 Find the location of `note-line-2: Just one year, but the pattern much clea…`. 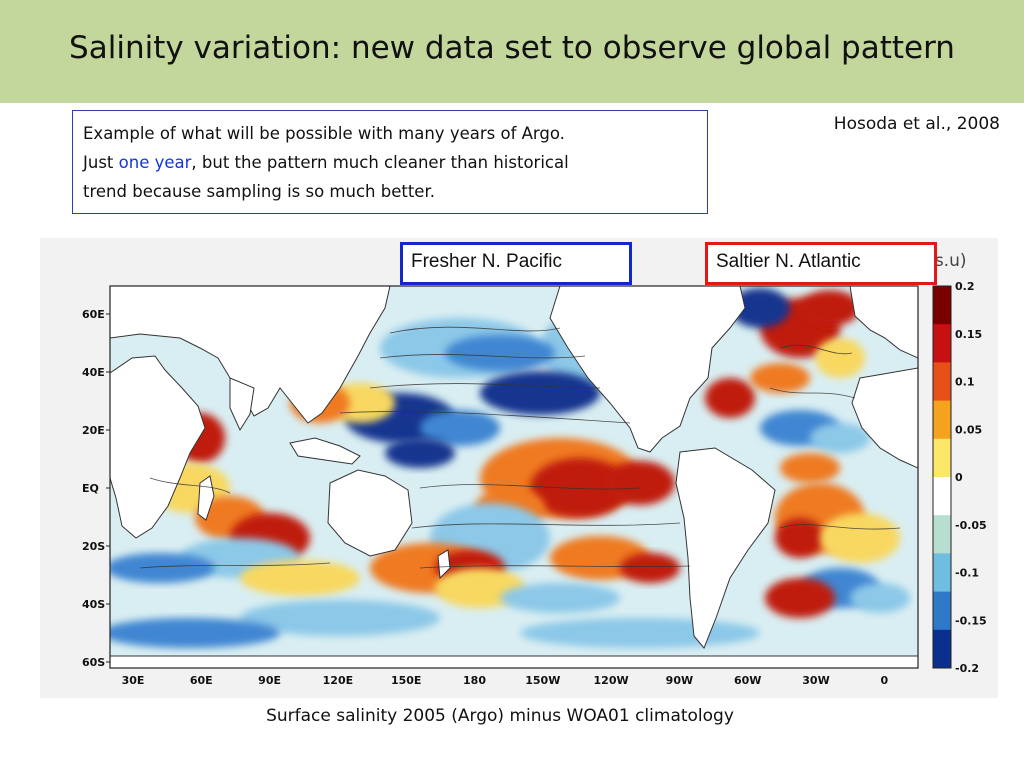

note-line-2: Just one year, but the pattern much clea… is located at coordinates (390, 162).